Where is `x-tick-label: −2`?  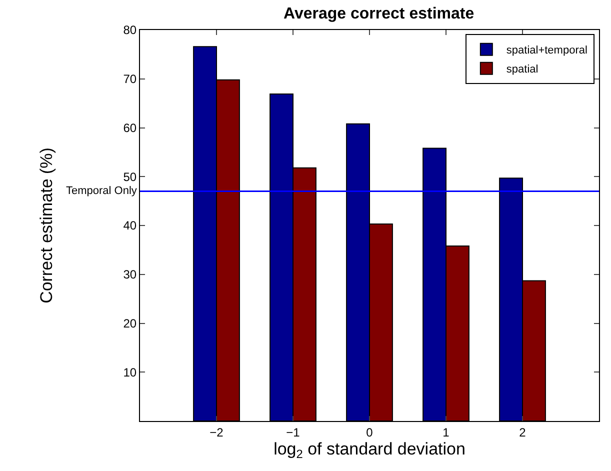
x-tick-label: −2 is located at coordinates (217, 432).